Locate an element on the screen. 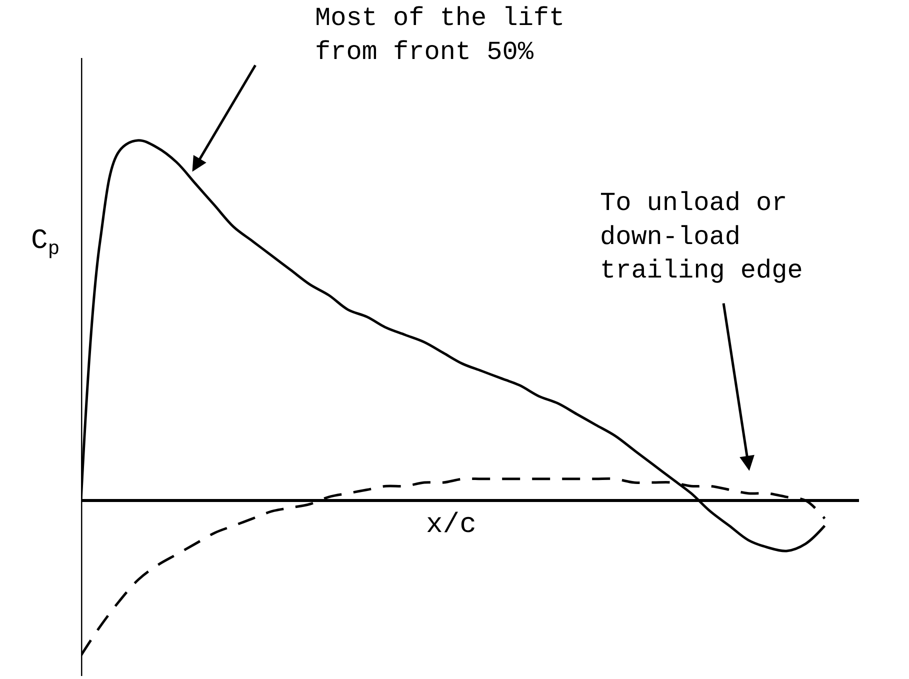 Image resolution: width=909 pixels, height=679 pixels. annotation: To unload or down-load trailing edge is located at coordinates (701, 237).